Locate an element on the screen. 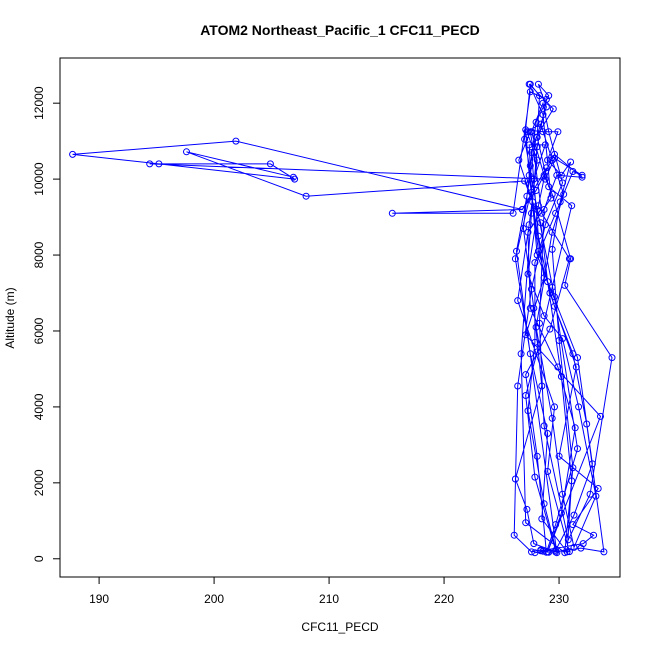 This screenshot has height=650, width=650. x-tick-label: 230 is located at coordinates (559, 599).